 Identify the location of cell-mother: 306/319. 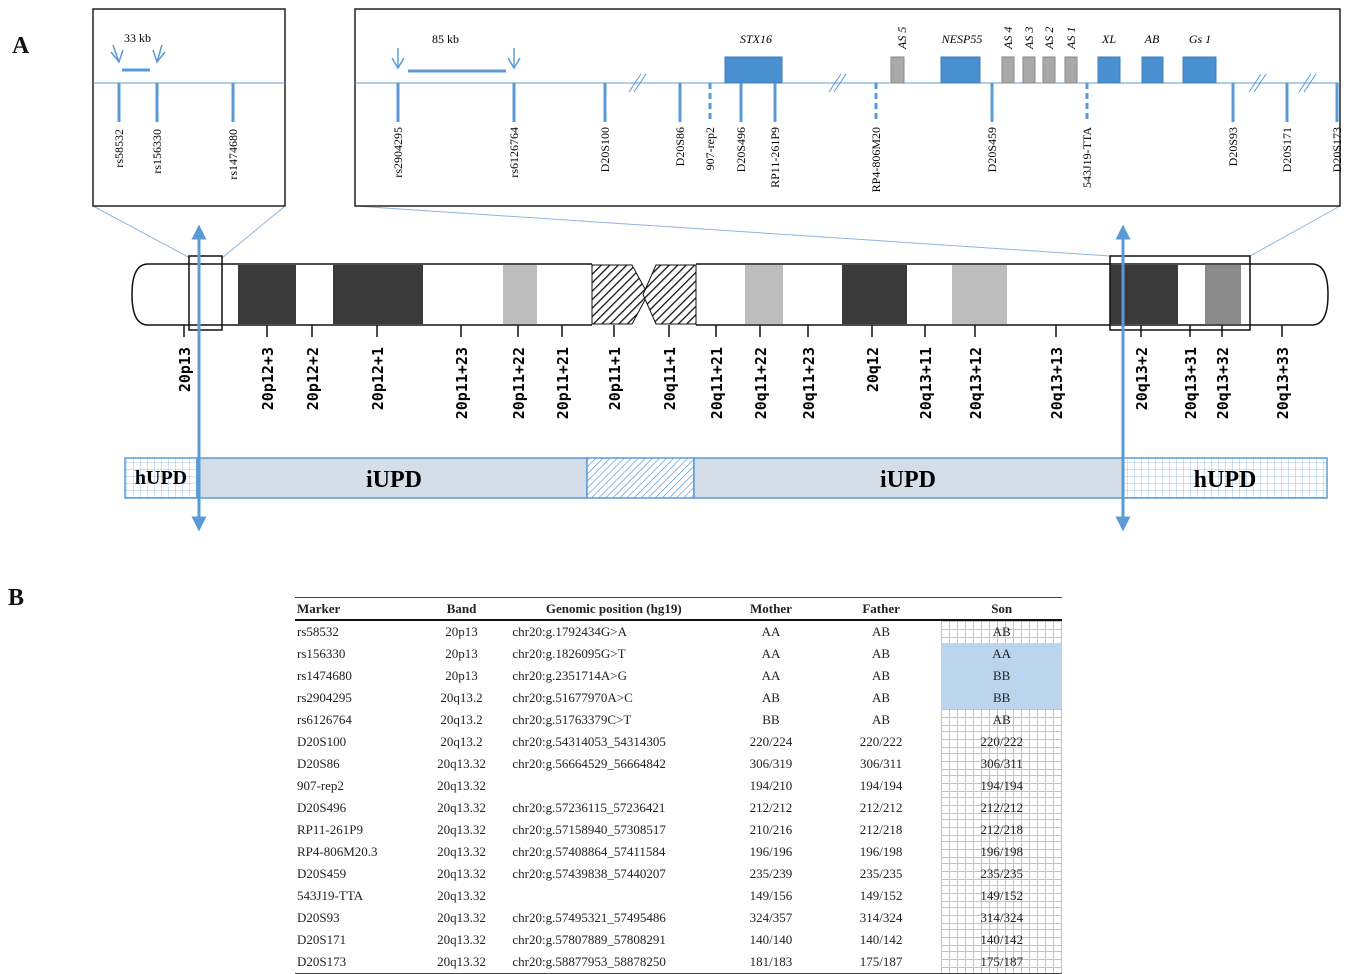
(771, 763).